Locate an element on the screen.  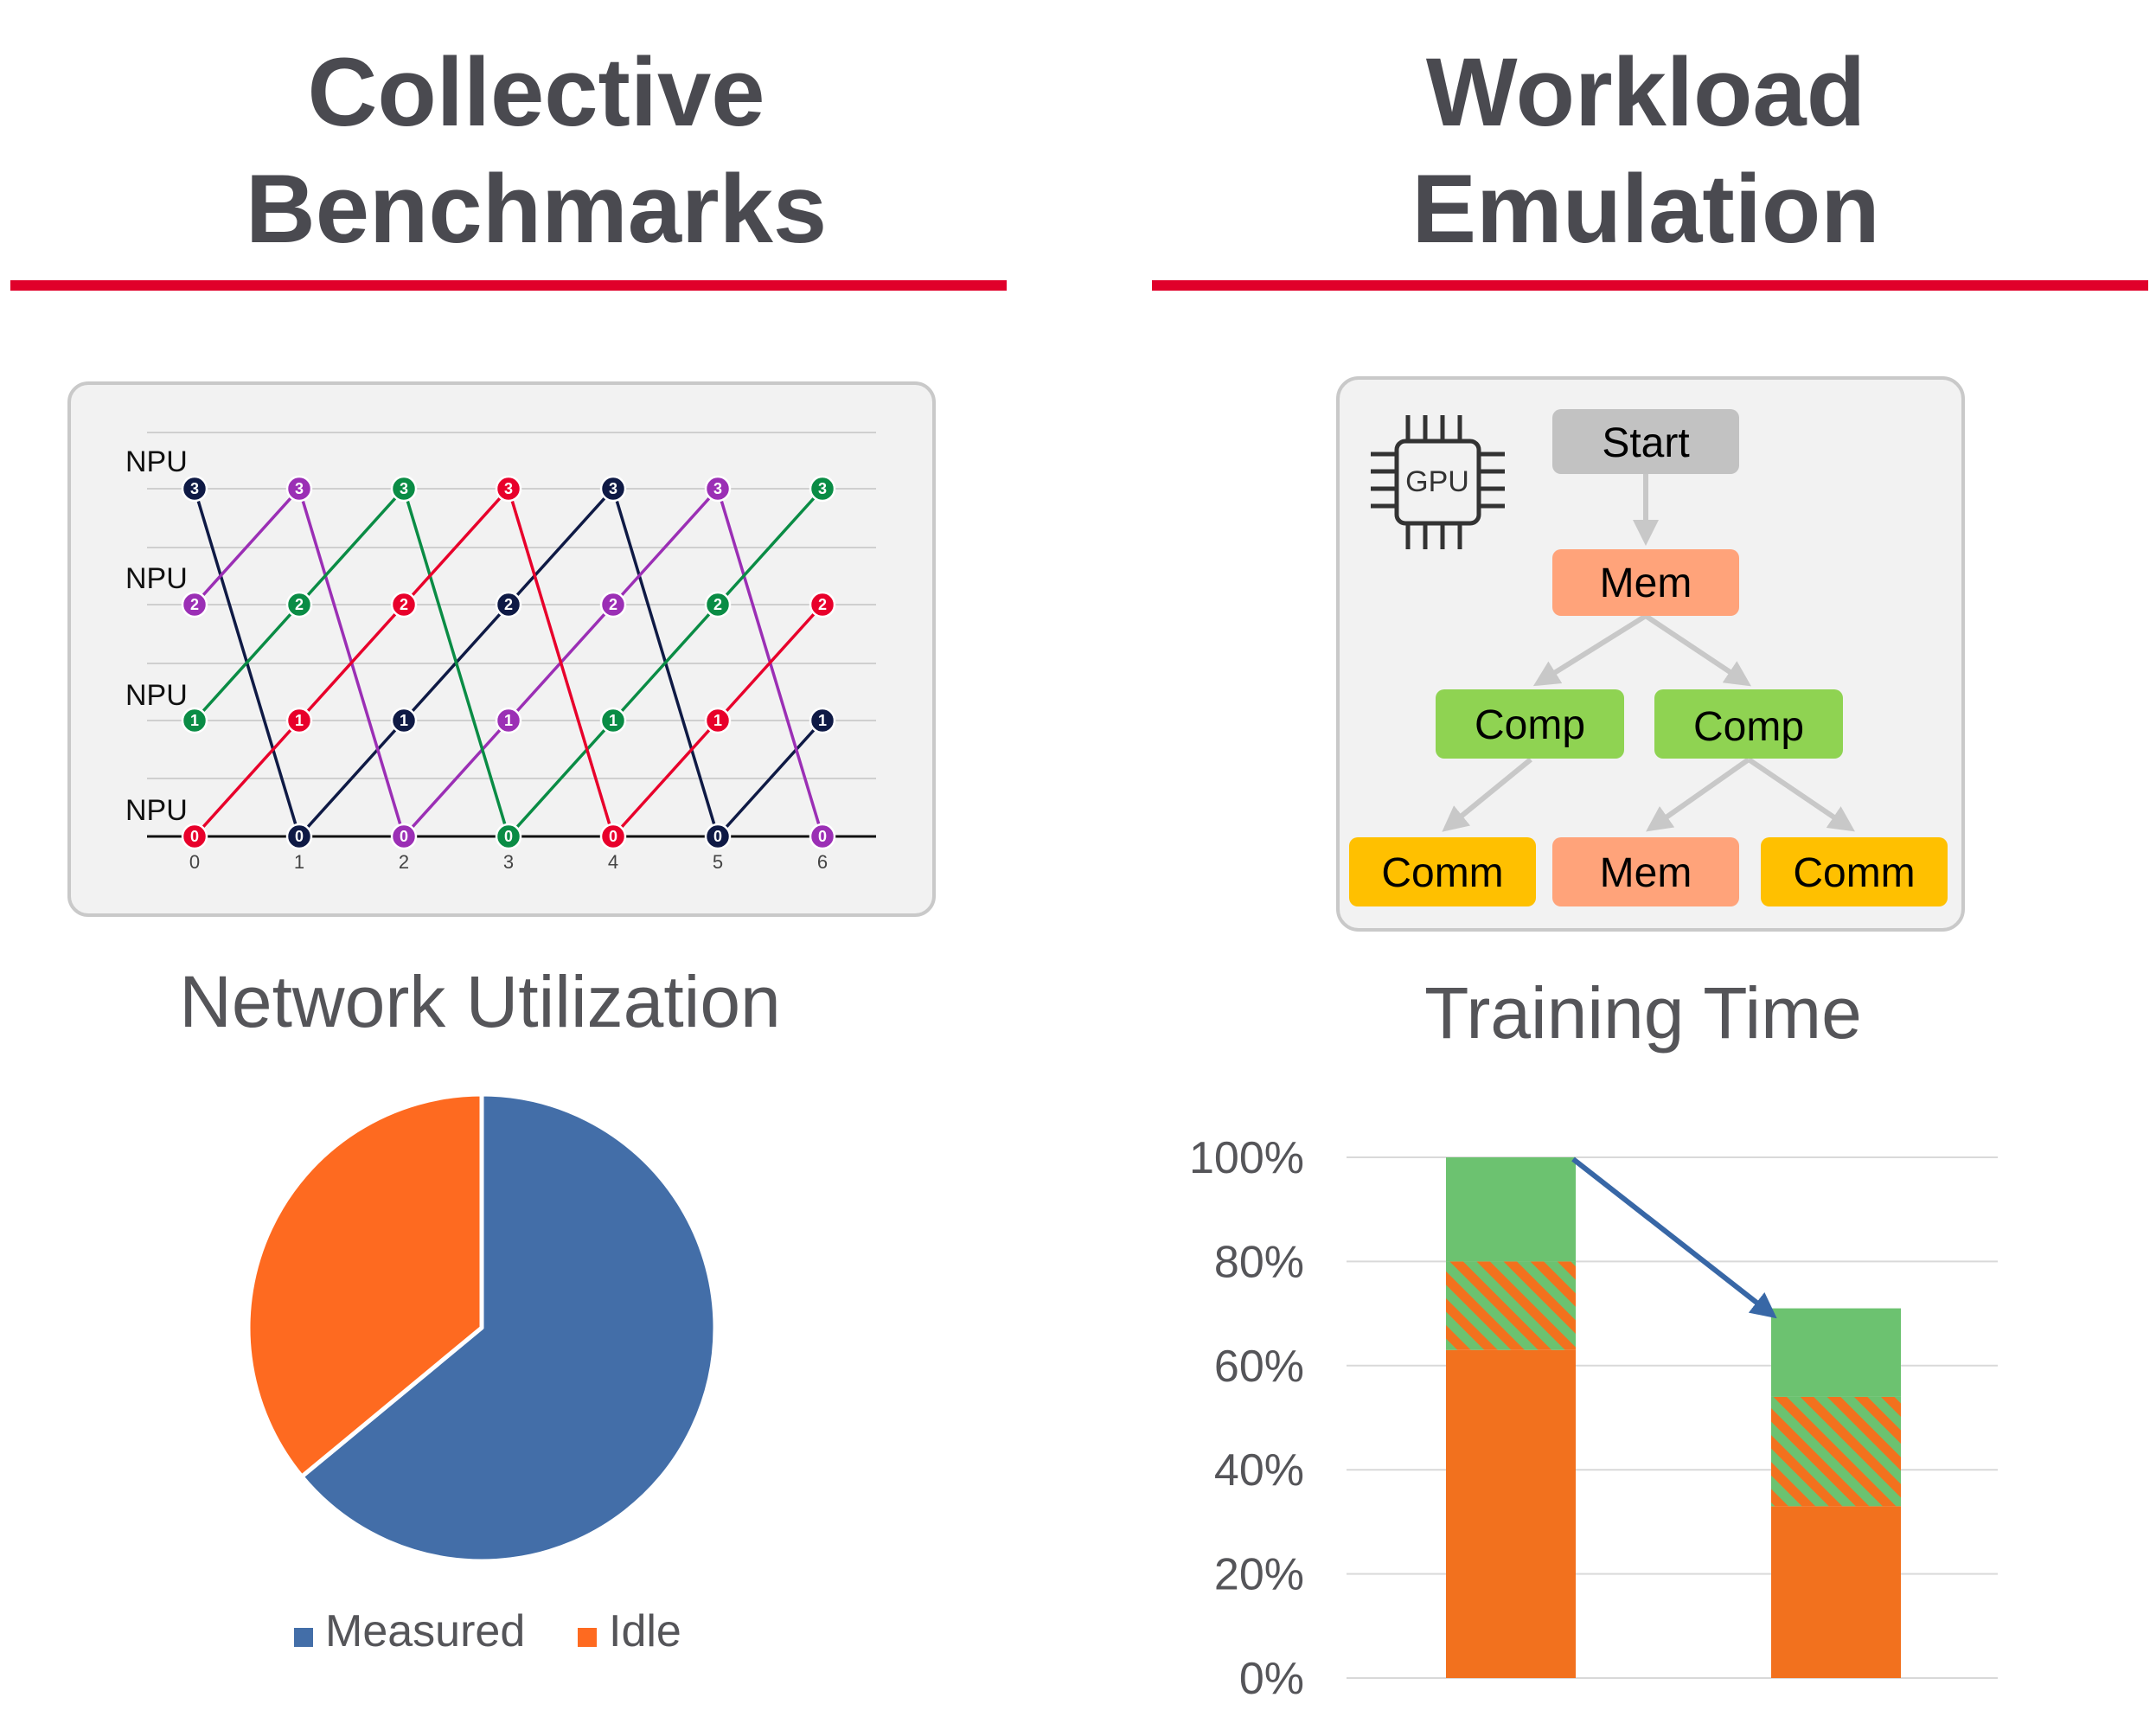
start-node-label: Start is located at coordinates (1645, 443).